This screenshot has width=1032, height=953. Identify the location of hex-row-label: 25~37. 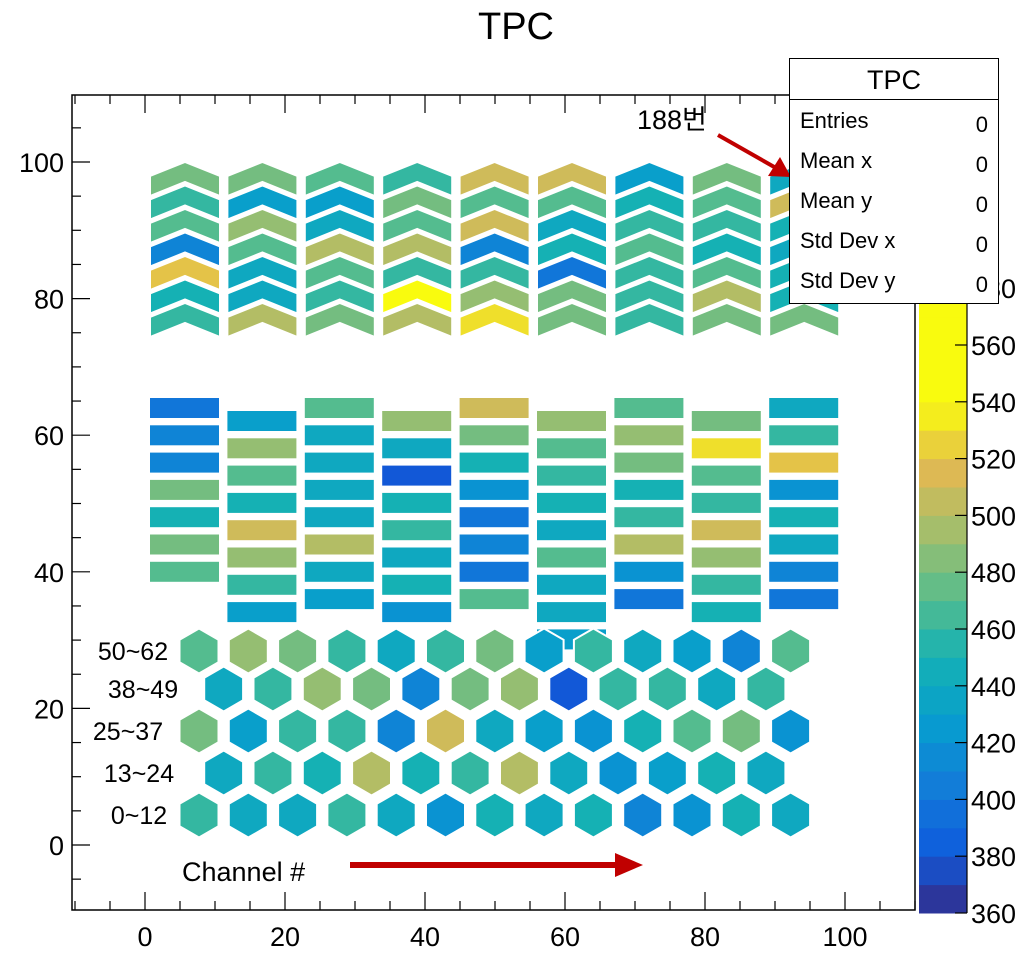
(128, 732).